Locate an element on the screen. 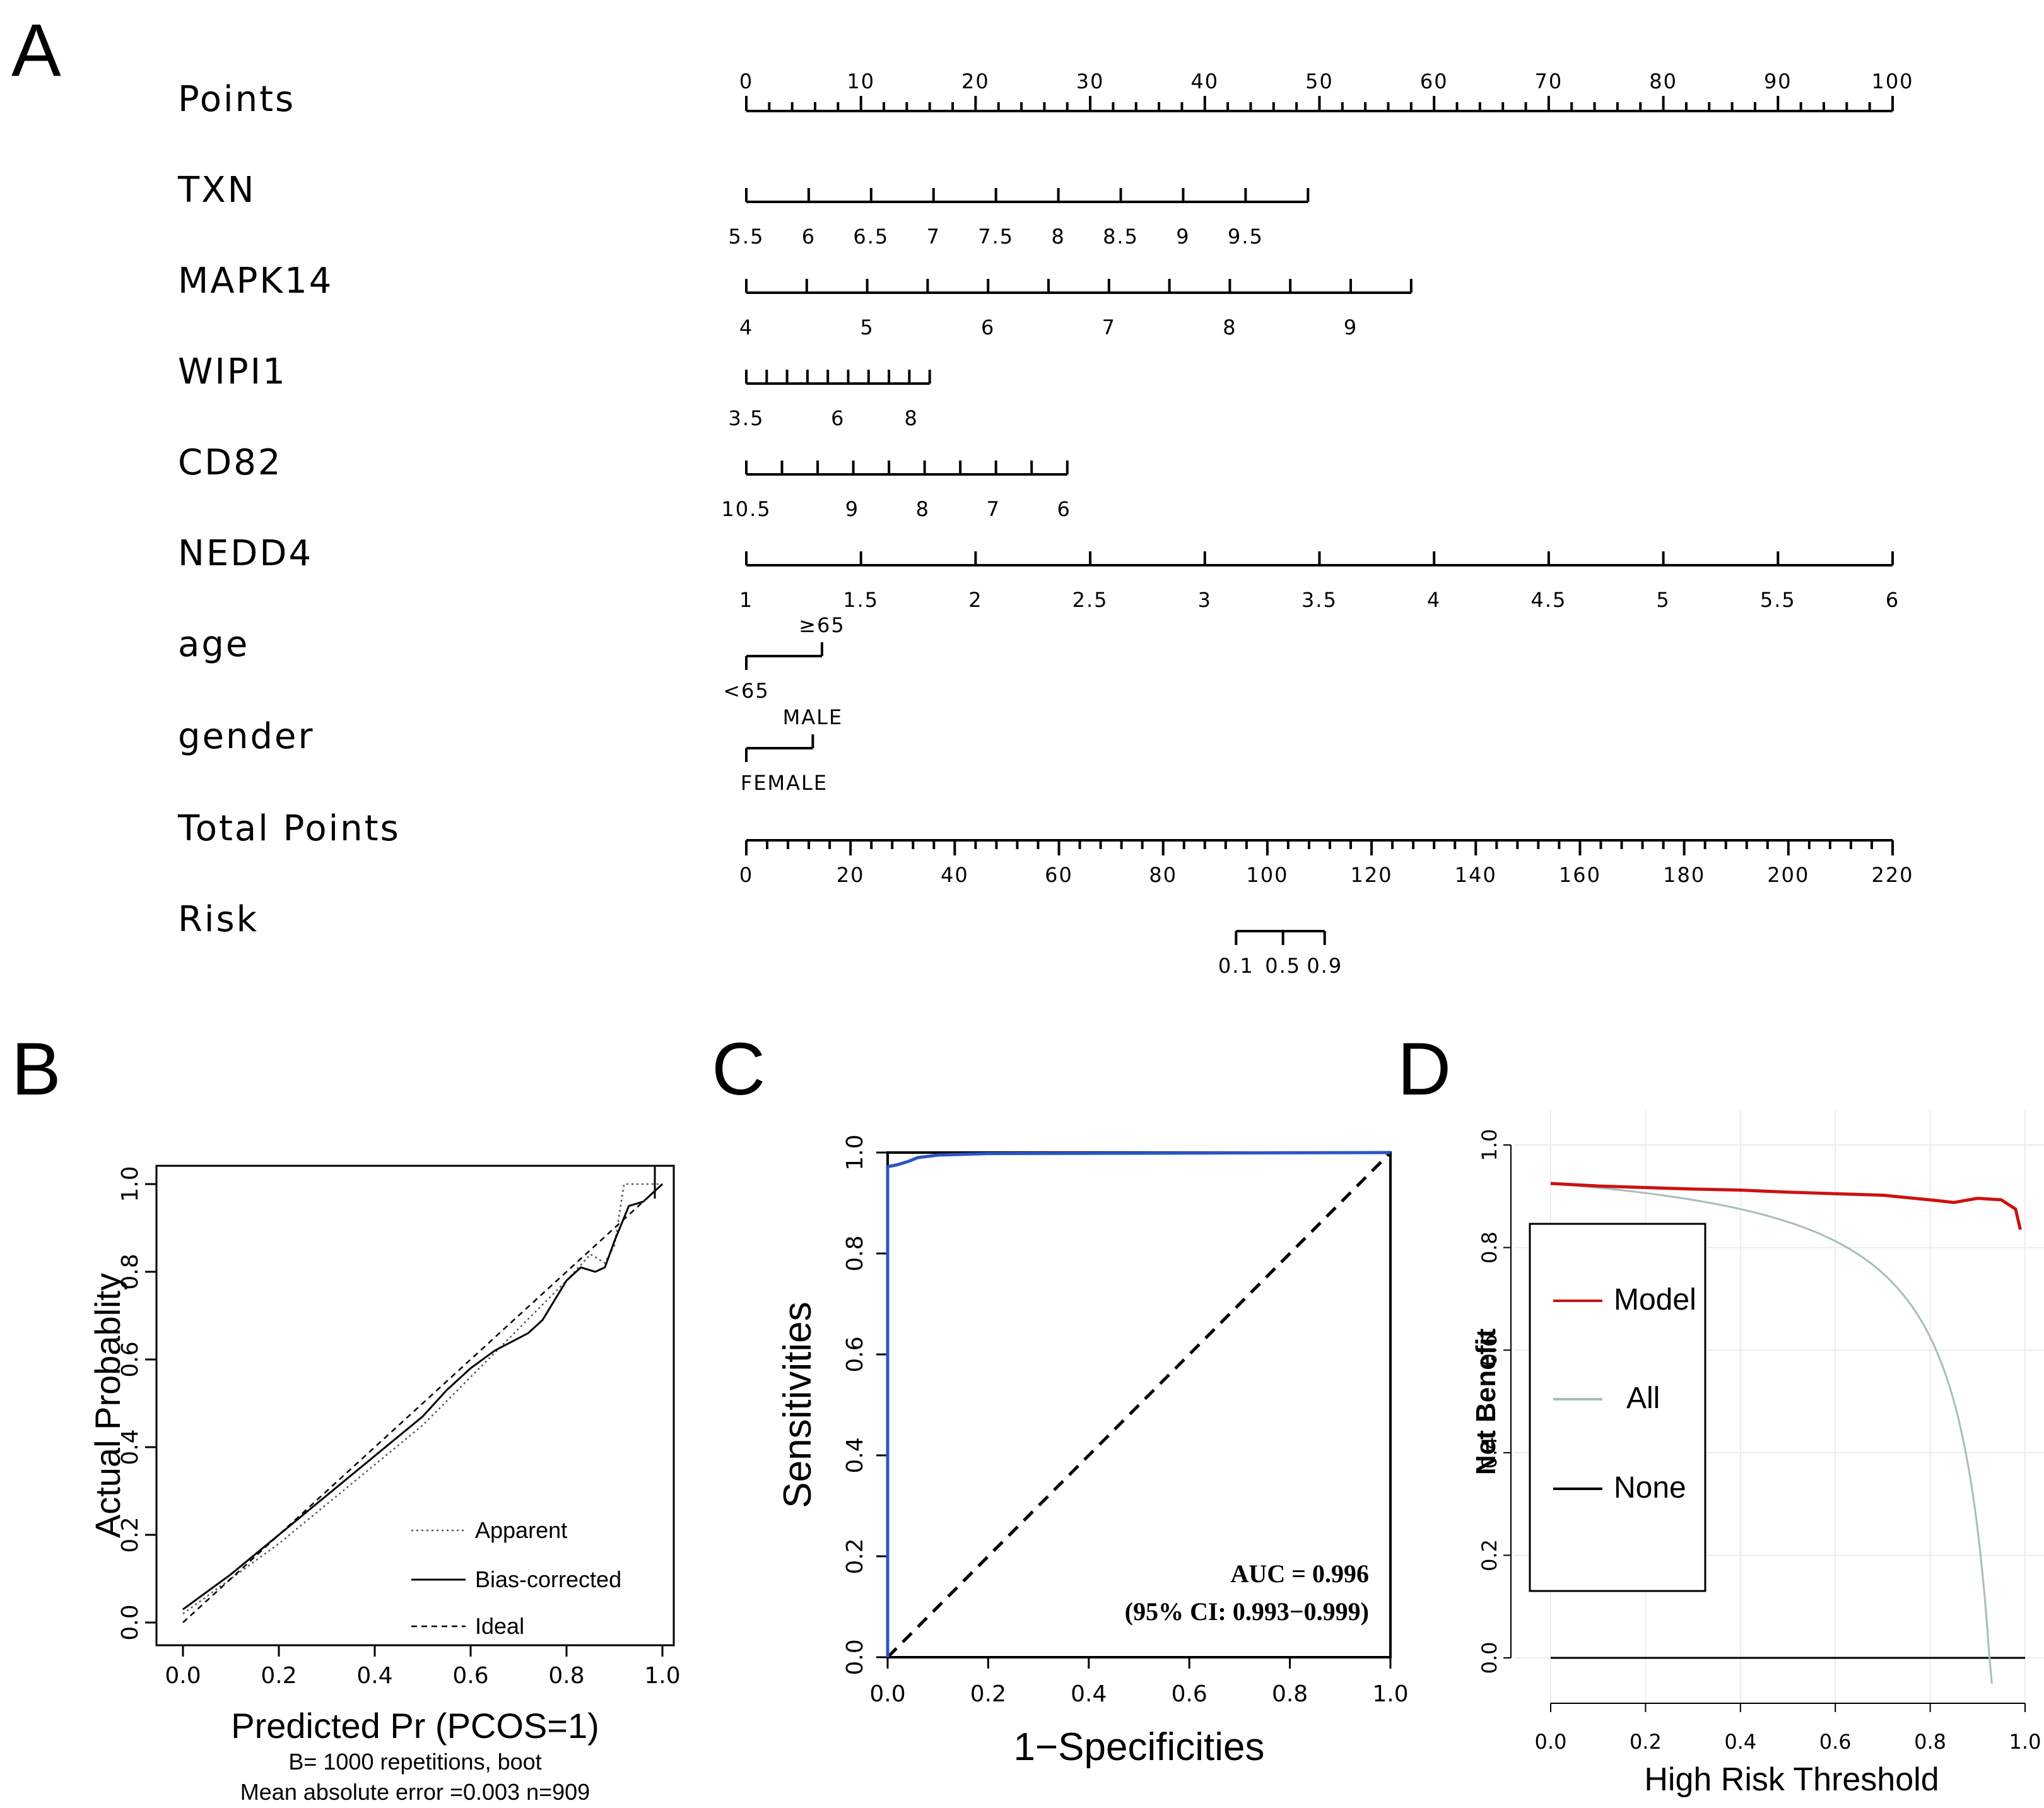 This screenshot has width=2044, height=1808. points-tick-label: 40 is located at coordinates (1204, 81).